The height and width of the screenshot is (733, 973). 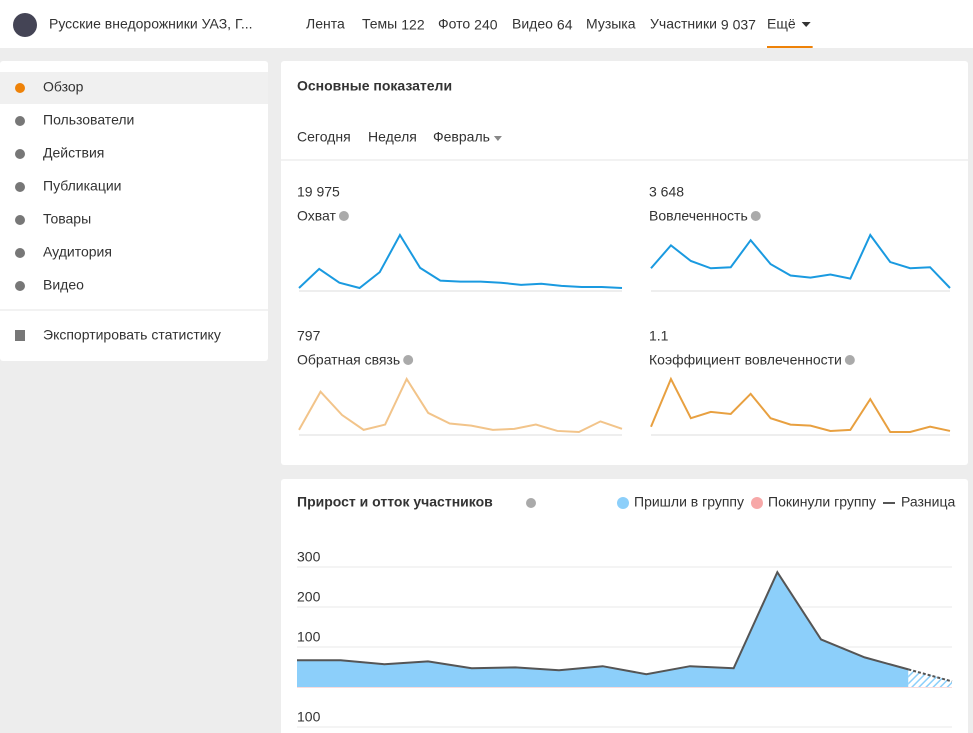 What do you see at coordinates (395, 502) in the screenshot?
I see `chart-title: Прирост и отток участников` at bounding box center [395, 502].